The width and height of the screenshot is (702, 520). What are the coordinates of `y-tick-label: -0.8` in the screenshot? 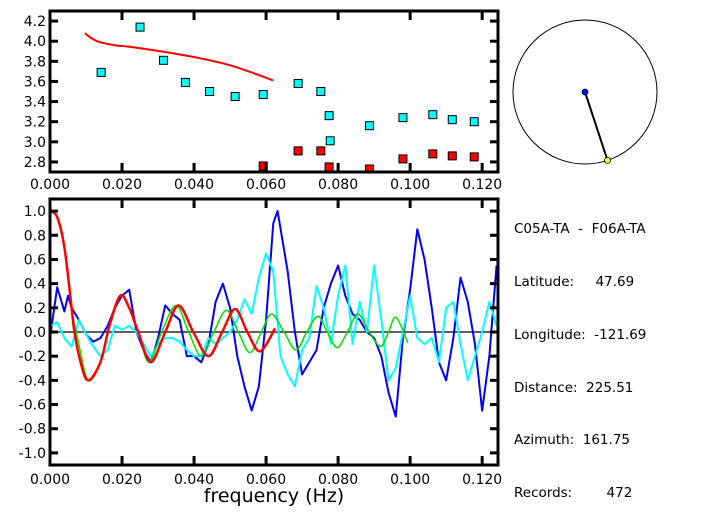 It's located at (32, 430).